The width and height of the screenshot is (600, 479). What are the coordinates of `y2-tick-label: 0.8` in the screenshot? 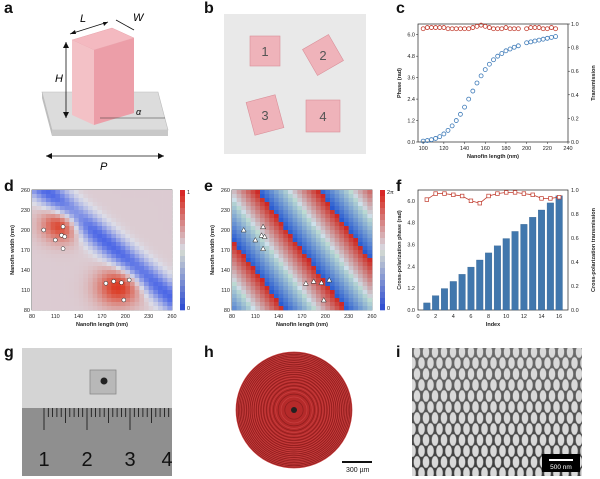 It's located at (575, 49).